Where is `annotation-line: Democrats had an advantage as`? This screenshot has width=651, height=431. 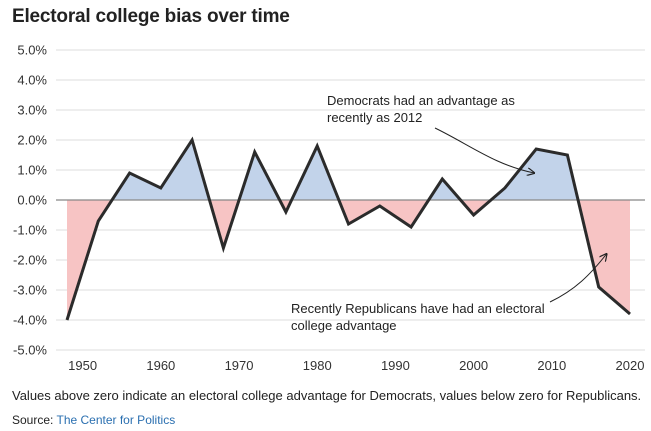 annotation-line: Democrats had an advantage as is located at coordinates (421, 100).